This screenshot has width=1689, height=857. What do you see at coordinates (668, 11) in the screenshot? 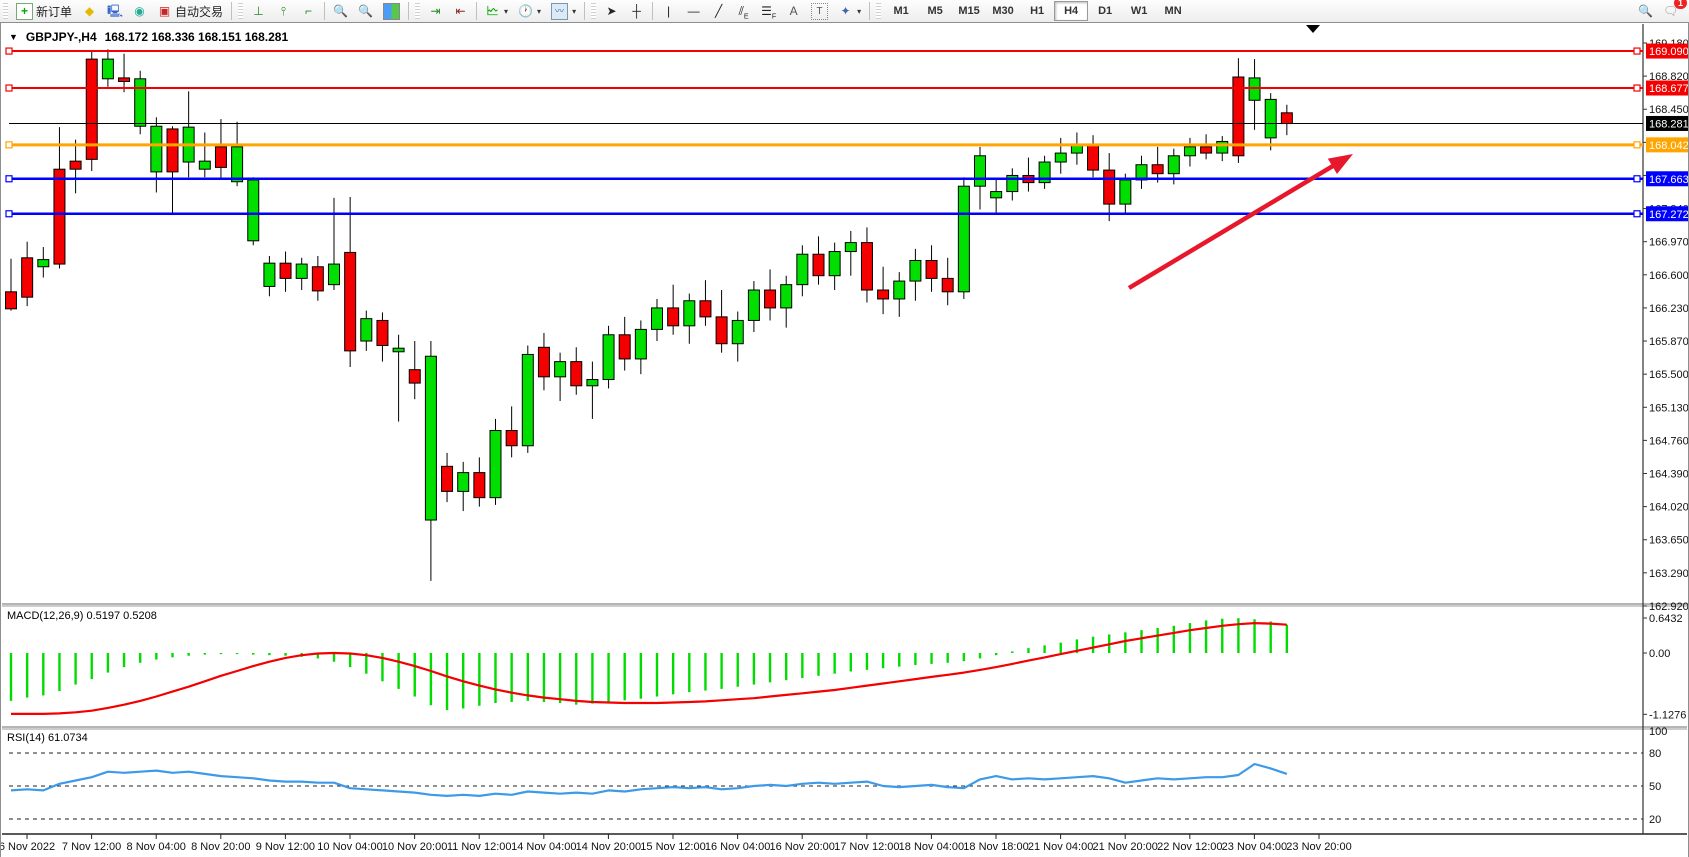
I see `vertical-line-button: |` at bounding box center [668, 11].